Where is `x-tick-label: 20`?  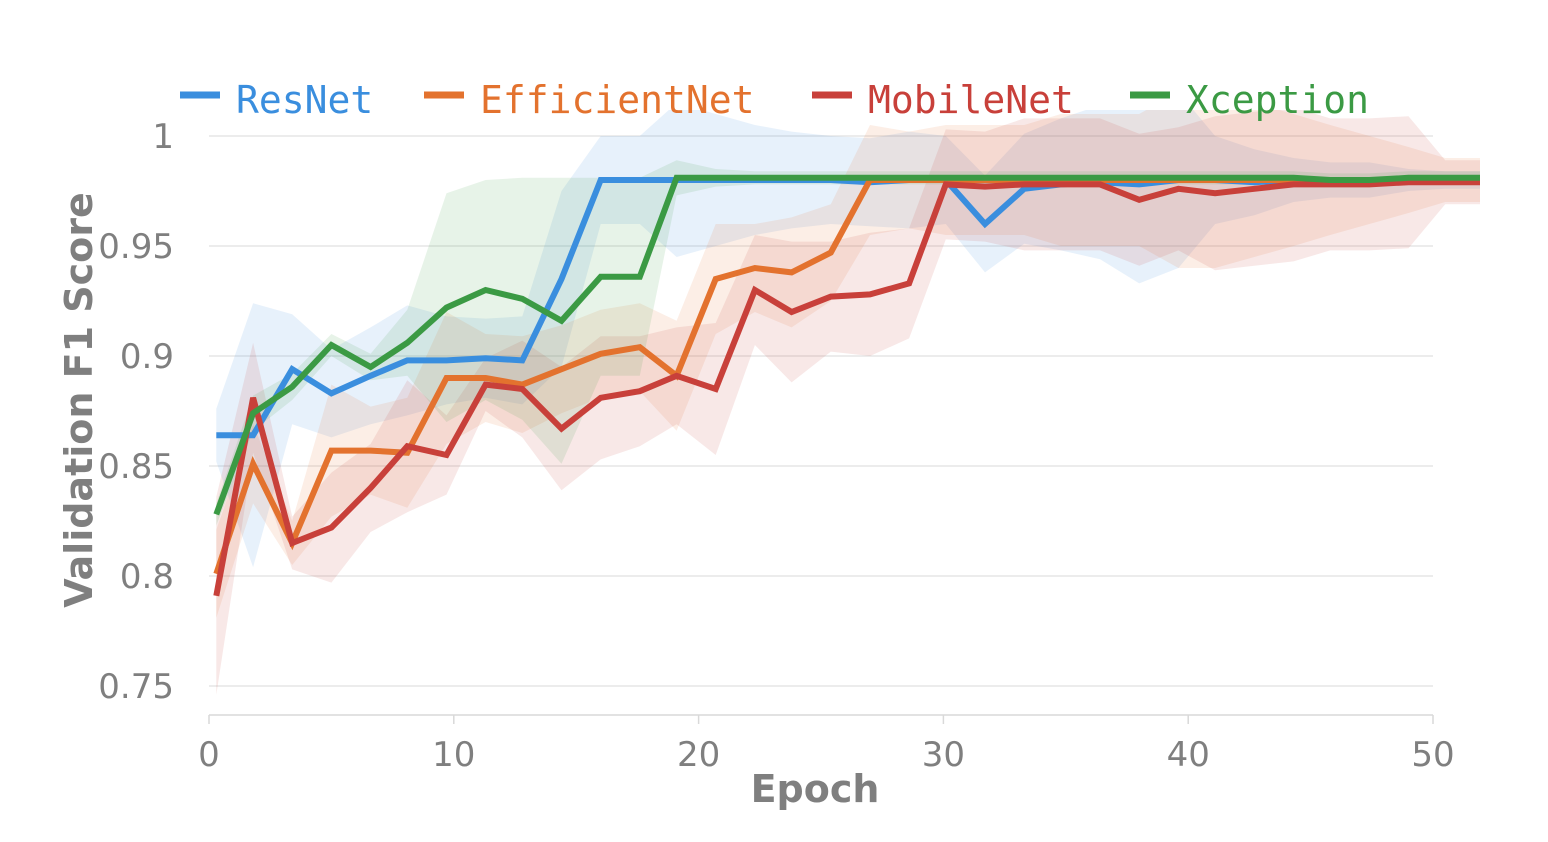
x-tick-label: 20 is located at coordinates (698, 755).